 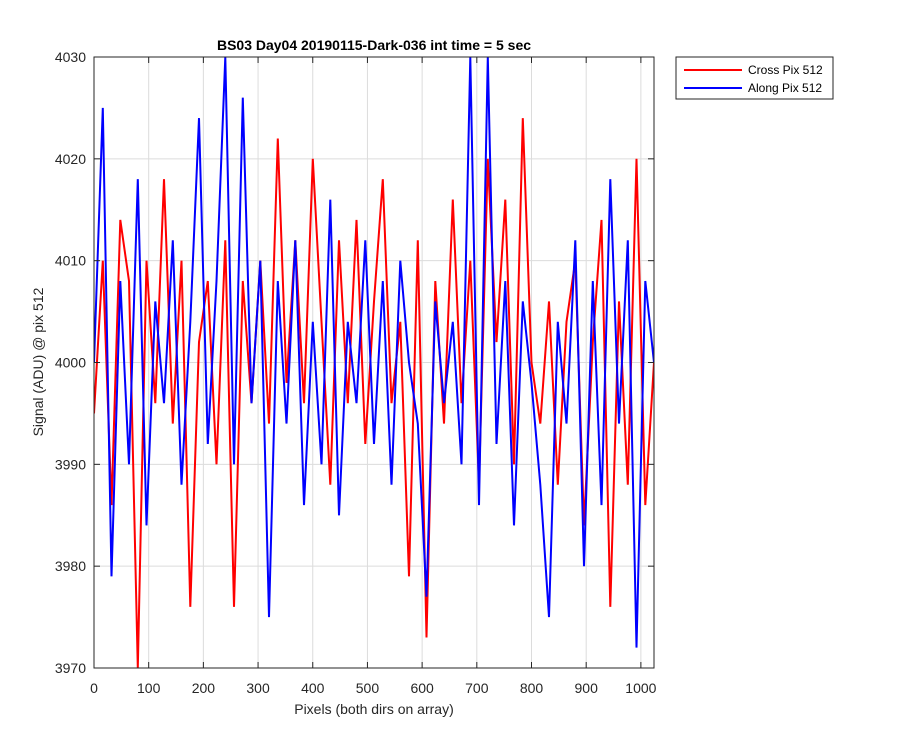 What do you see at coordinates (149, 688) in the screenshot?
I see `x-tick-label: 100` at bounding box center [149, 688].